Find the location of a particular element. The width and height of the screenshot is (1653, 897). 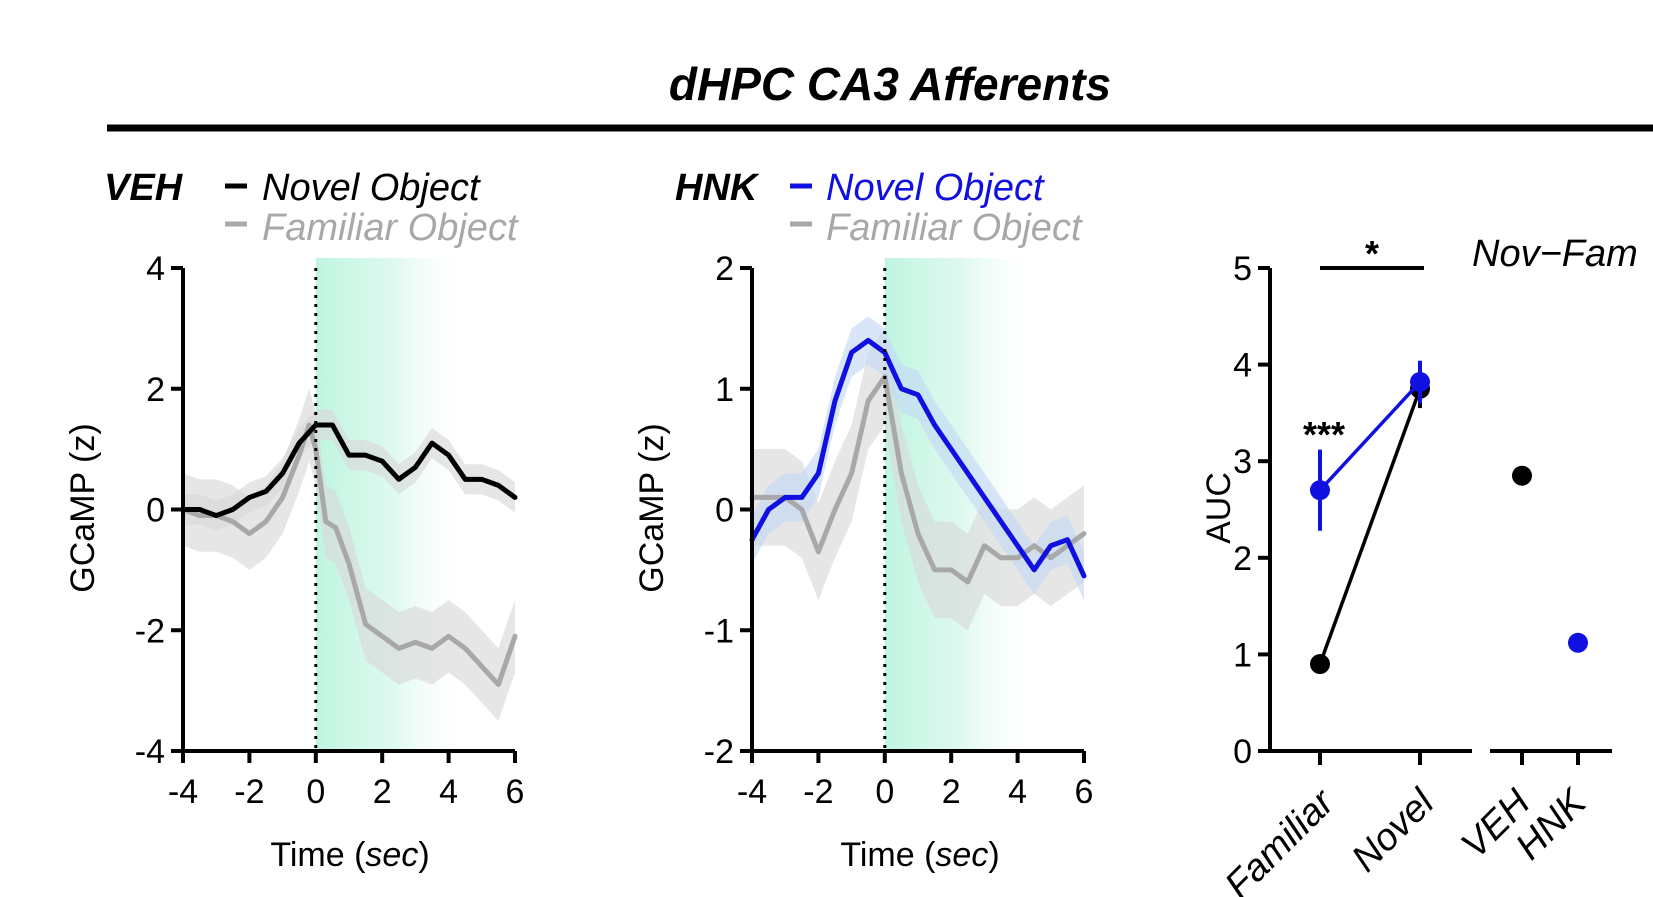

connector-hnk is located at coordinates (1370, 436).